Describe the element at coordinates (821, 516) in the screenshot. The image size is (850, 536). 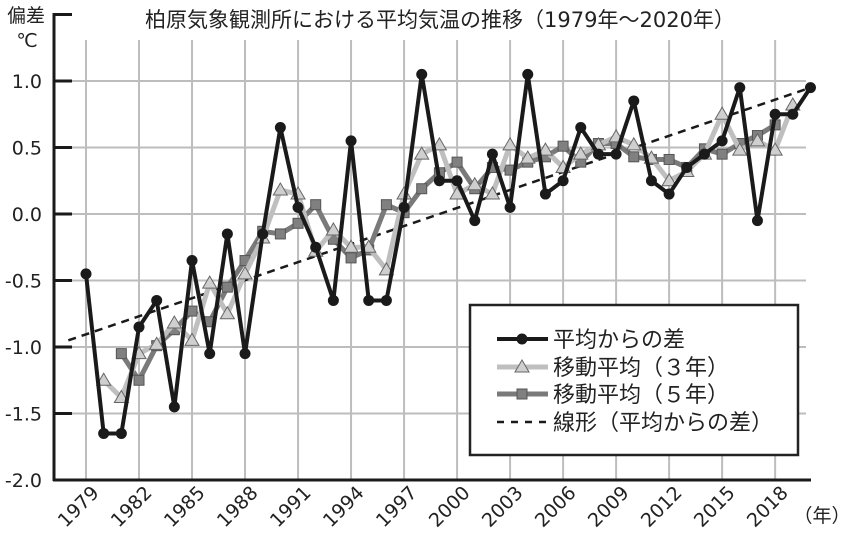
I see `x-axis-label: （年）` at that location.